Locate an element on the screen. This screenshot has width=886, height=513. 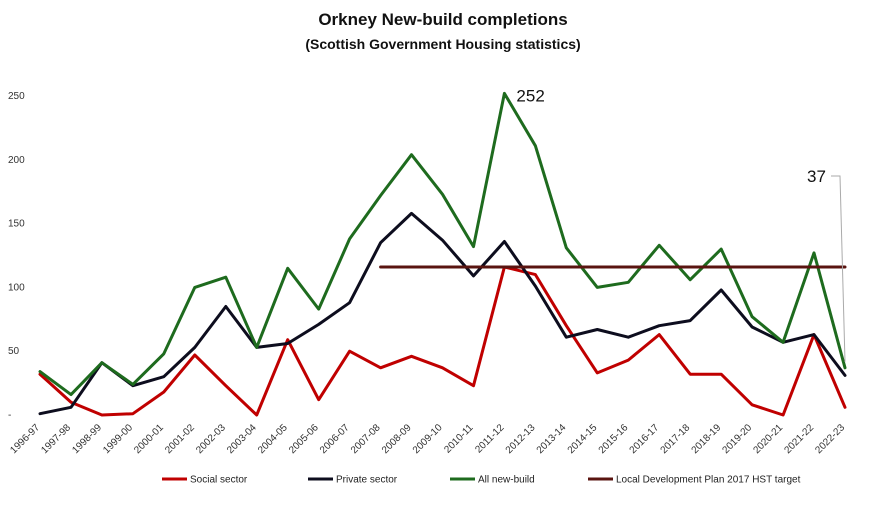
x-tick-label: 2000-01 is located at coordinates (149, 439).